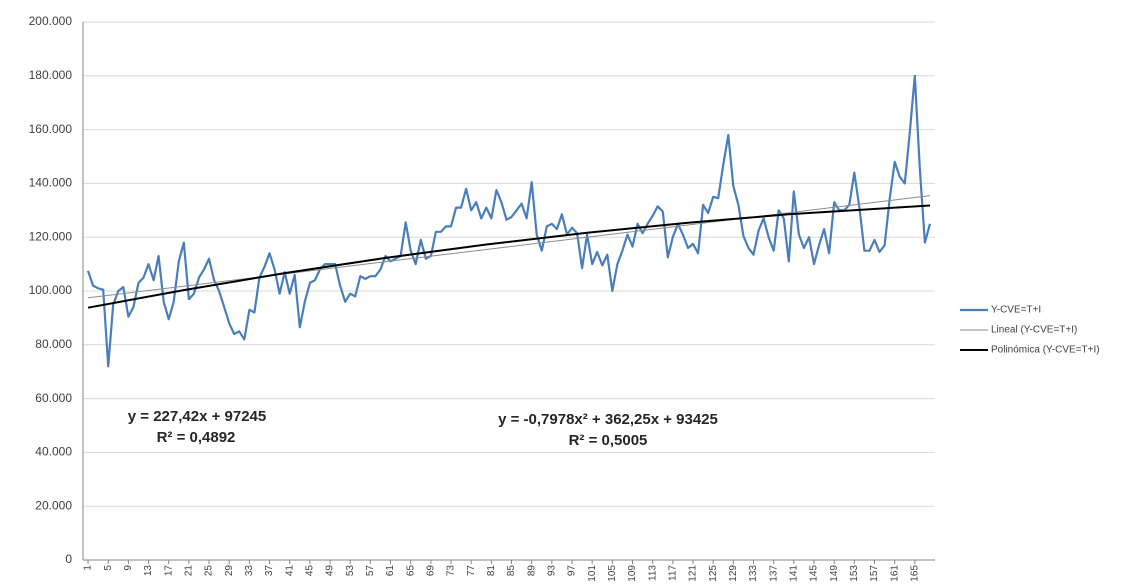 This screenshot has width=1132, height=586. What do you see at coordinates (894, 573) in the screenshot?
I see `x-tick-label: 161` at bounding box center [894, 573].